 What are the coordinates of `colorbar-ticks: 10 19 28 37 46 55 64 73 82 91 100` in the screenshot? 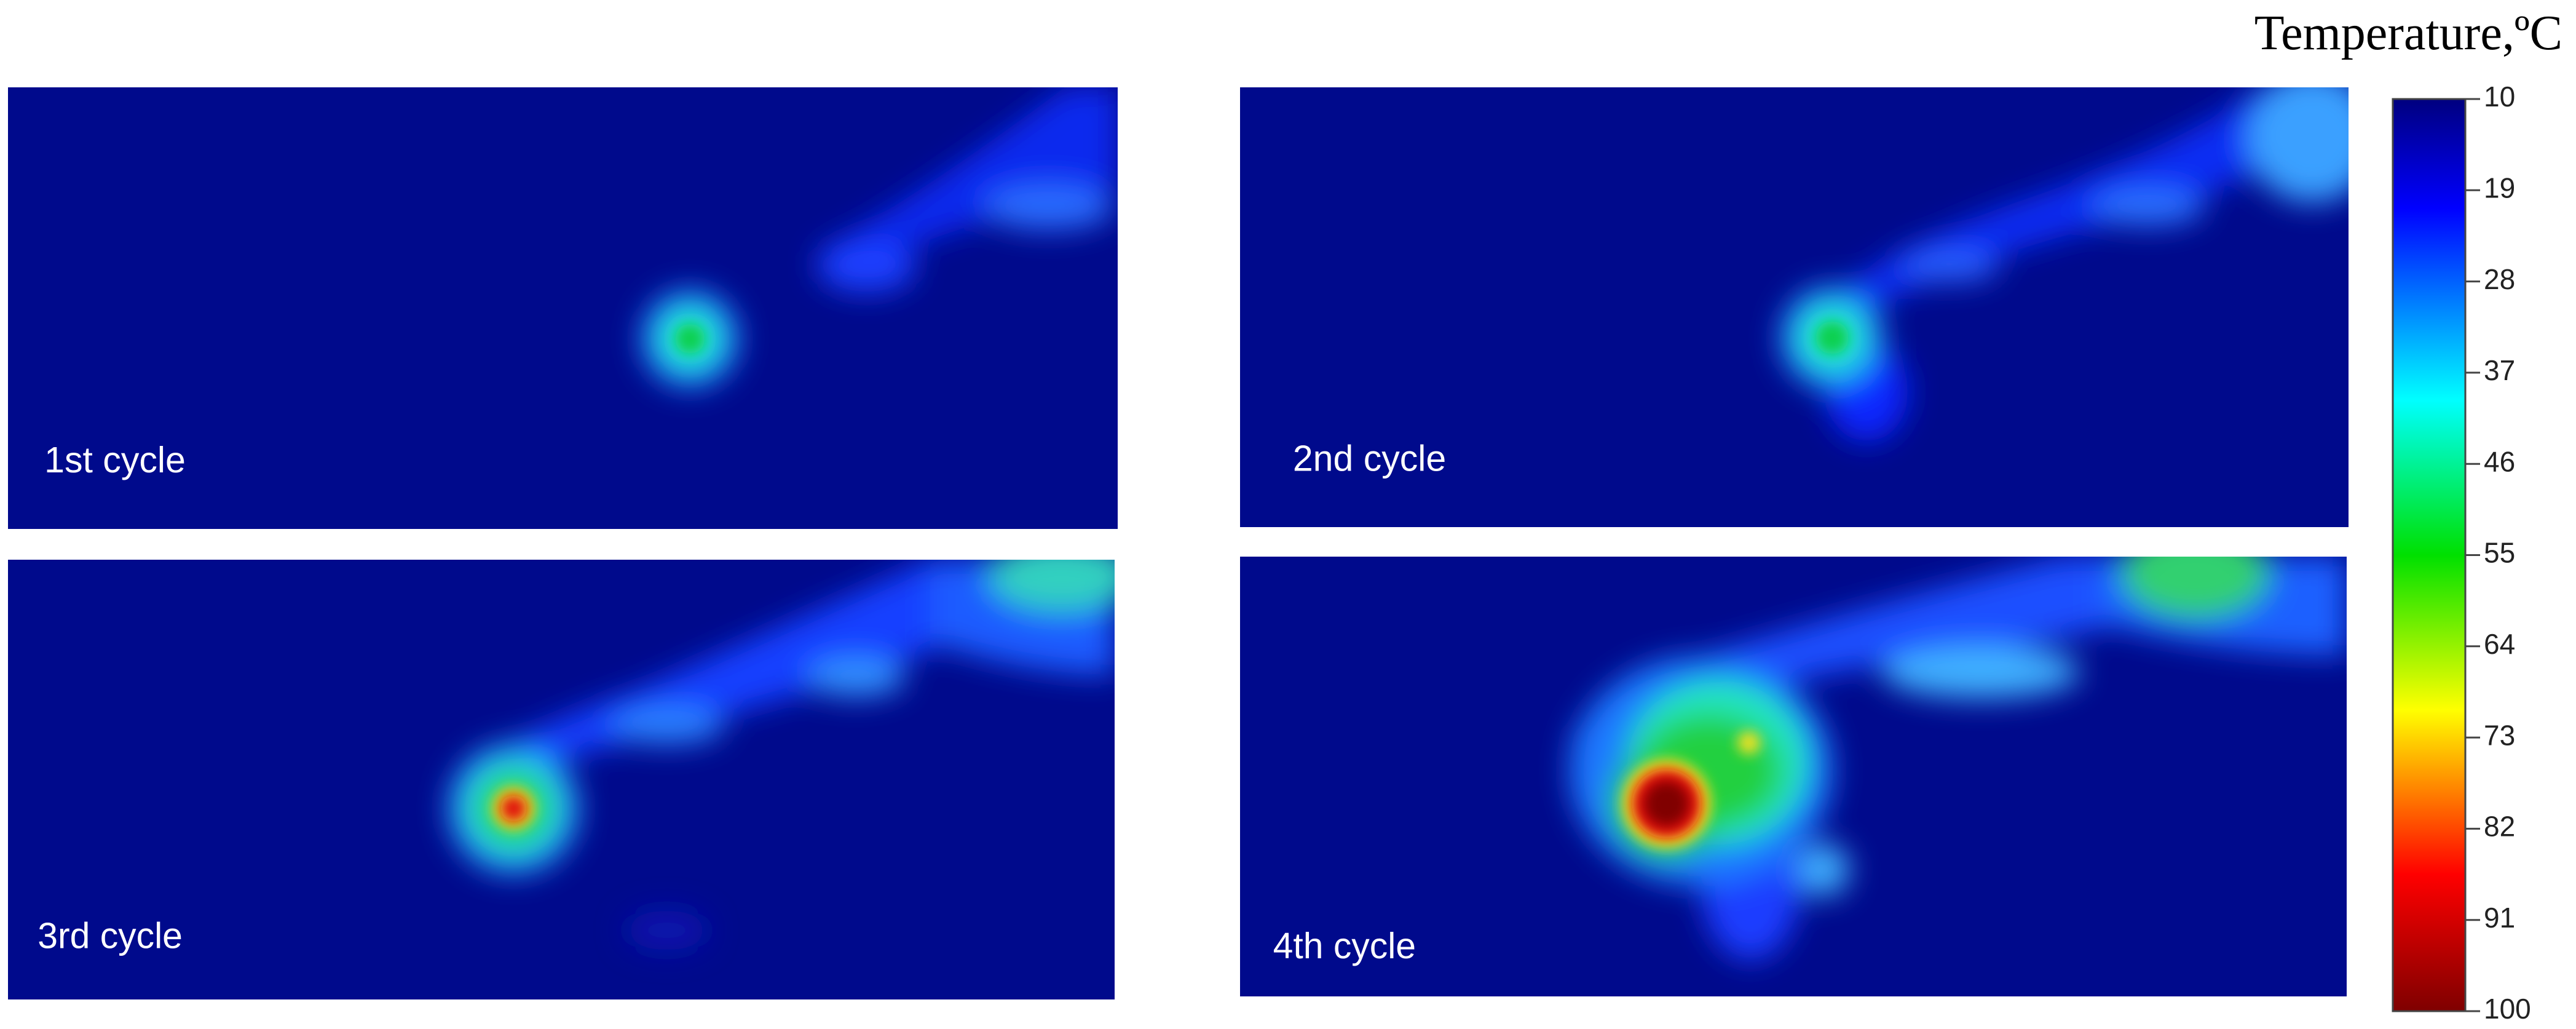 It's located at (2498, 553).